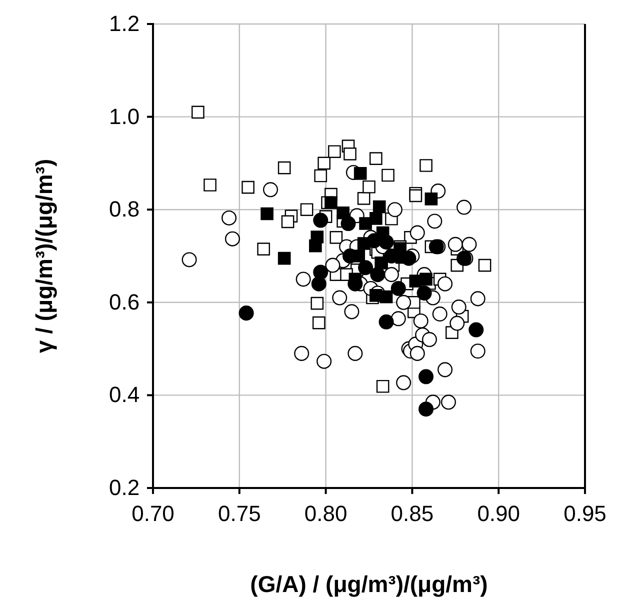  What do you see at coordinates (124, 487) in the screenshot?
I see `y-tick-label: 0.2` at bounding box center [124, 487].